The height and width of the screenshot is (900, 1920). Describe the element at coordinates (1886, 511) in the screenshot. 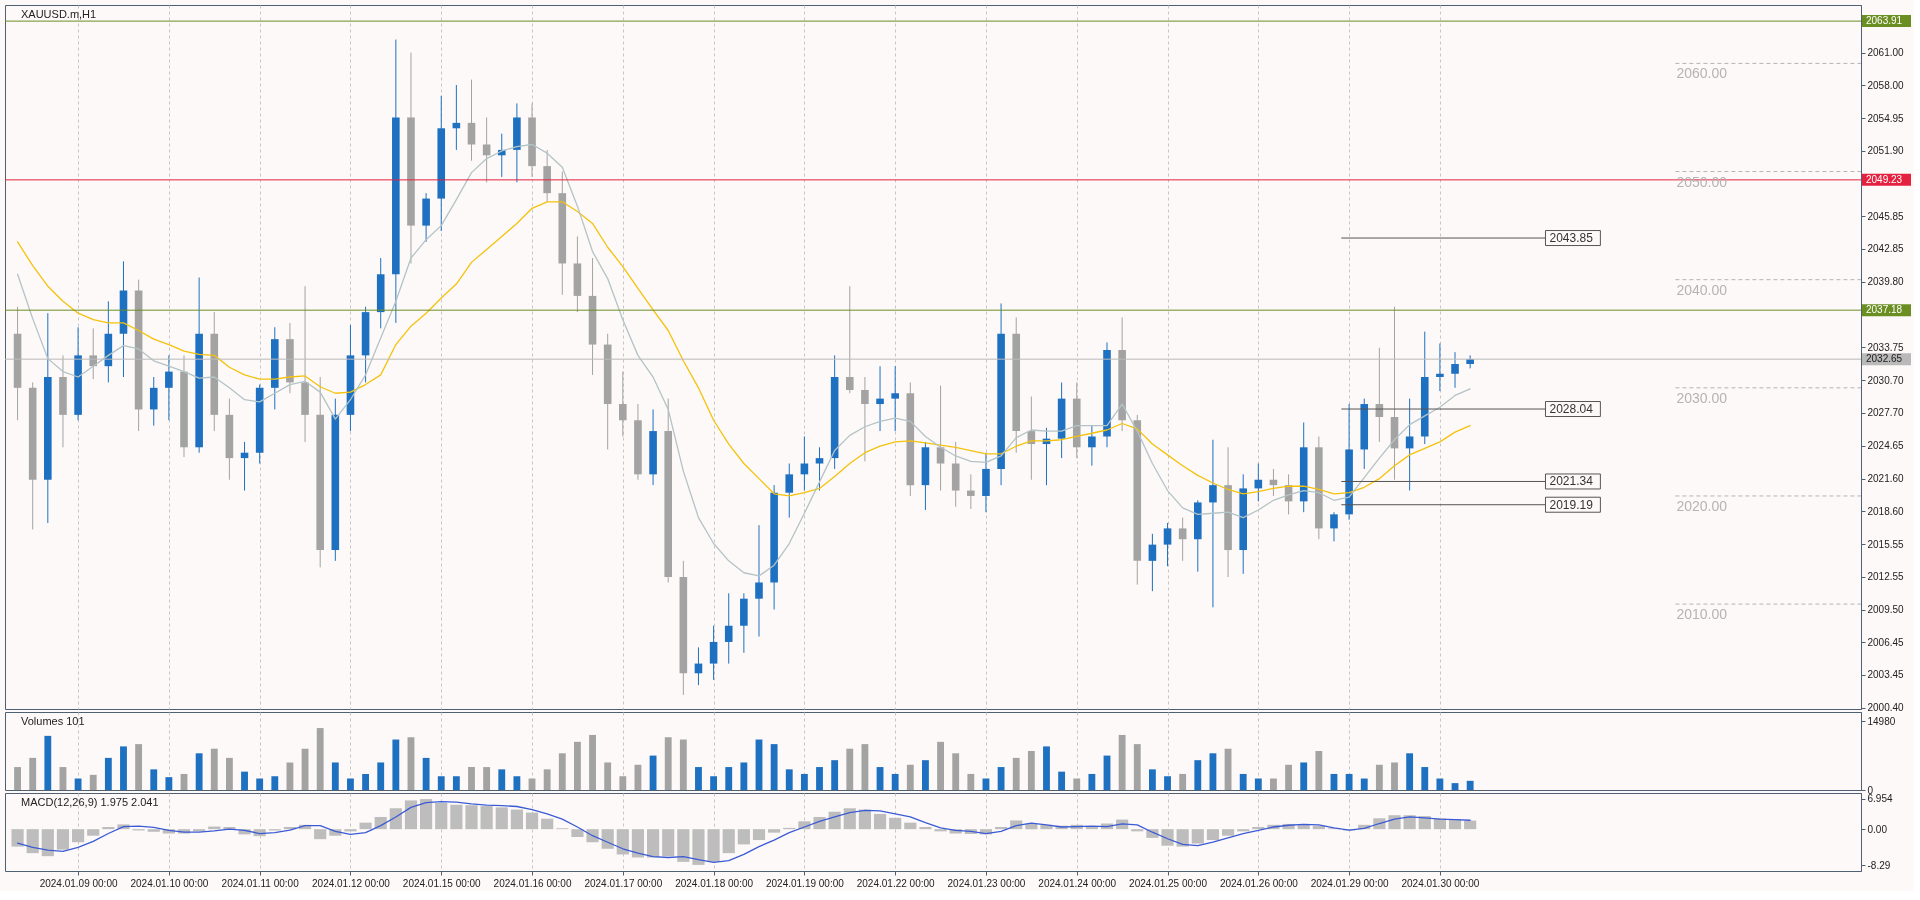

I see `y-tick-label: 2018.60` at that location.